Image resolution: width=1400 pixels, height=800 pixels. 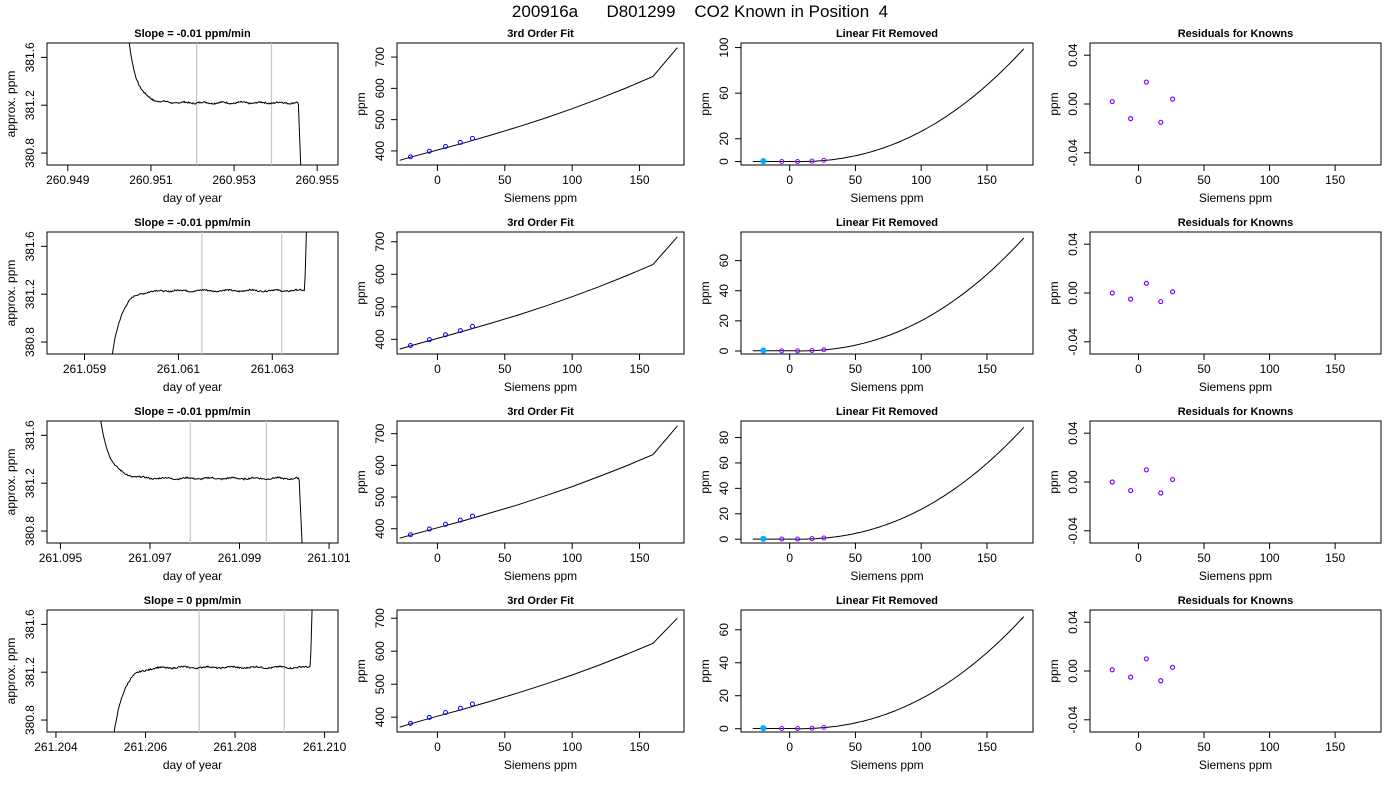 What do you see at coordinates (361, 481) in the screenshot?
I see `fit-r3-ylabel: ppm` at bounding box center [361, 481].